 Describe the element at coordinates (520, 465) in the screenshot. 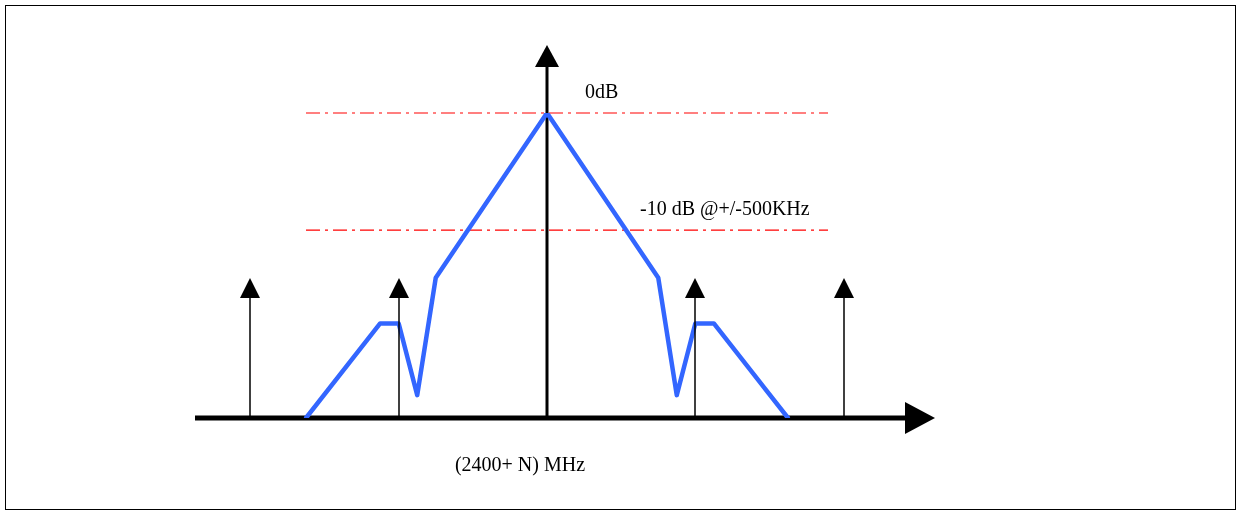

I see `x-axis-title: (2400+ N) MHz` at that location.